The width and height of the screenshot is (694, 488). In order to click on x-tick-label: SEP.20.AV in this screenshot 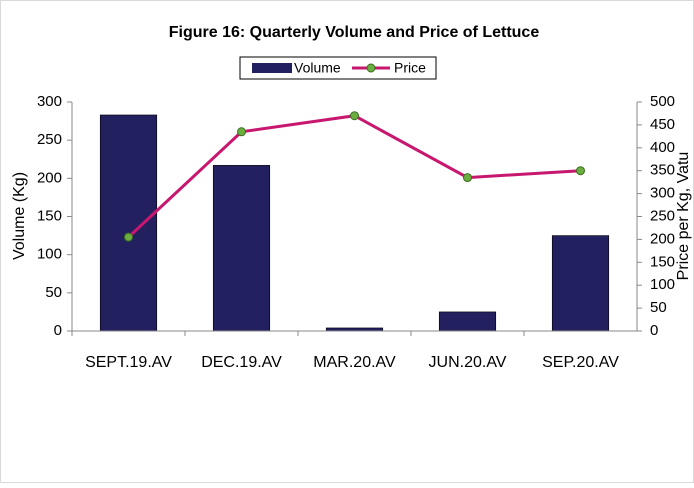, I will do `click(580, 362)`.